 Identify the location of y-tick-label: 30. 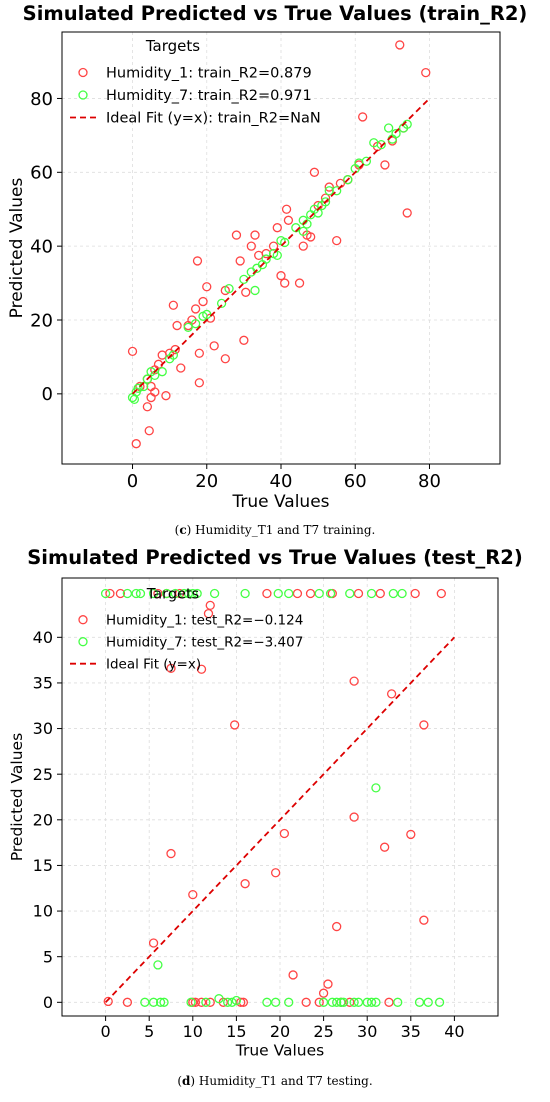
(43, 728).